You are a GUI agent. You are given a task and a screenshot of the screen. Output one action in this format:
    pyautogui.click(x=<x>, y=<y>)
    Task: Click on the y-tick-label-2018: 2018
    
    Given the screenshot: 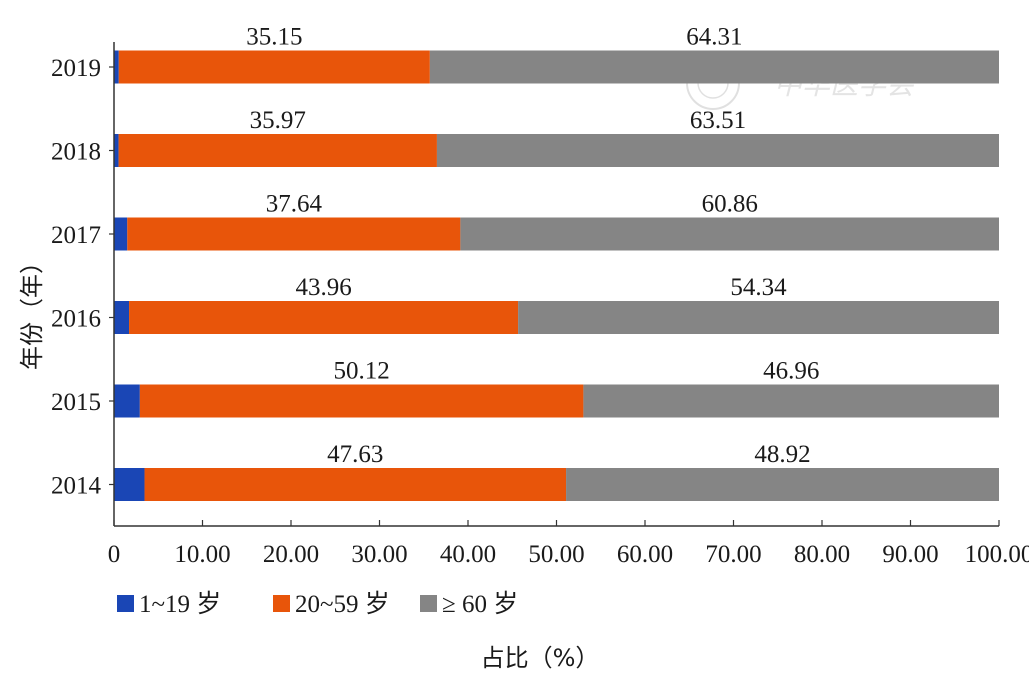 What is the action you would take?
    pyautogui.click(x=76, y=152)
    